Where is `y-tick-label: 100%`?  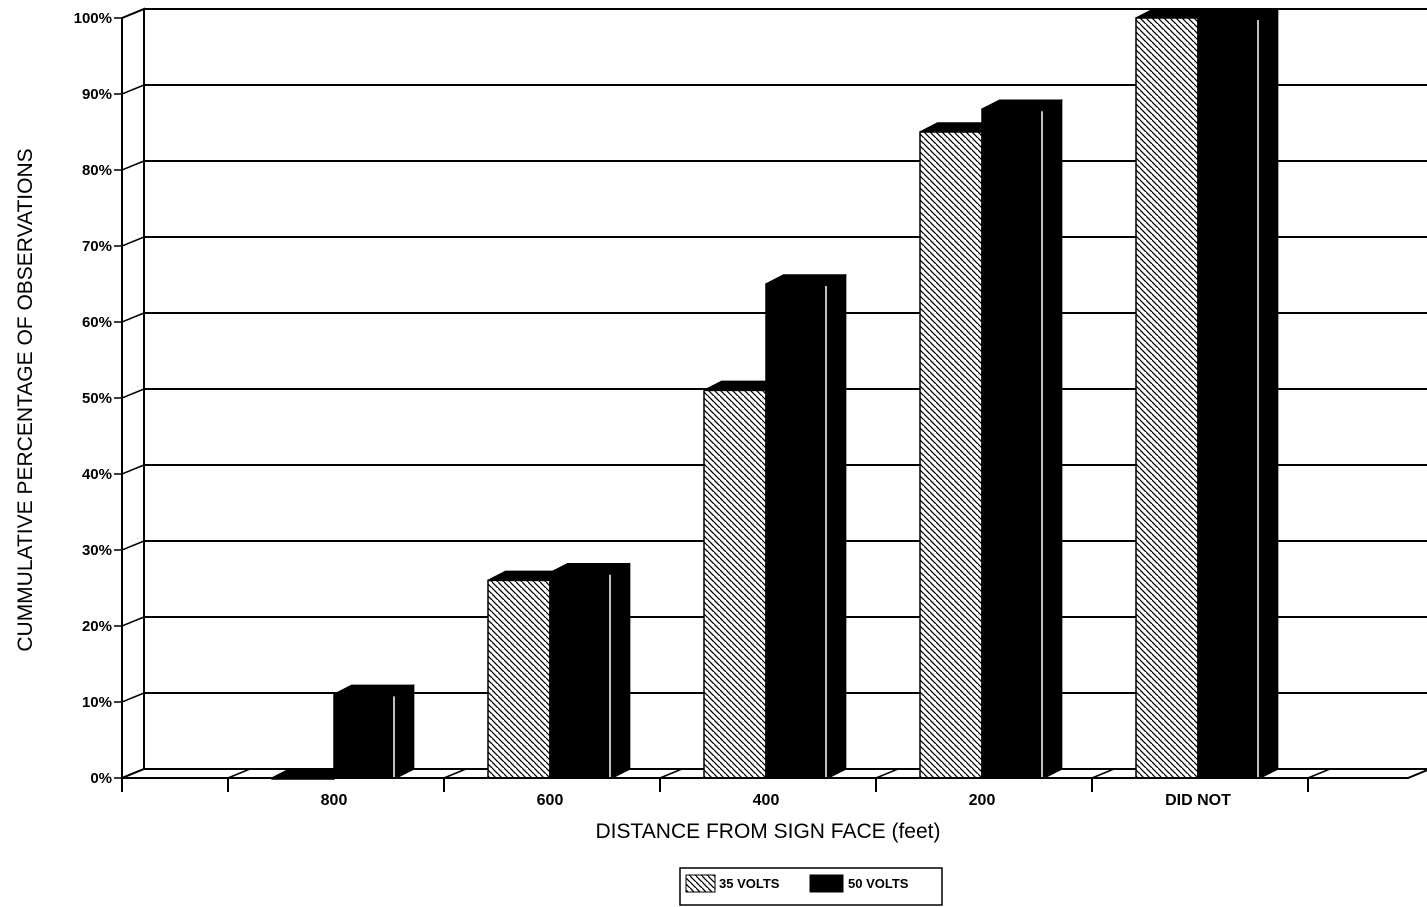
y-tick-label: 100% is located at coordinates (93, 18).